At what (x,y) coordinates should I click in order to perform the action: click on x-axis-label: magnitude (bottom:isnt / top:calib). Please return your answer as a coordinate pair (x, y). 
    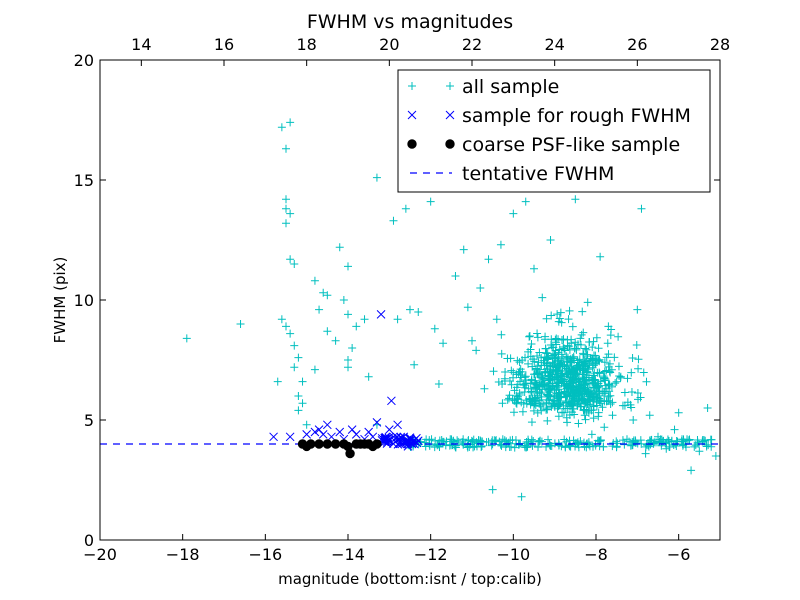
    Looking at the image, I should click on (410, 579).